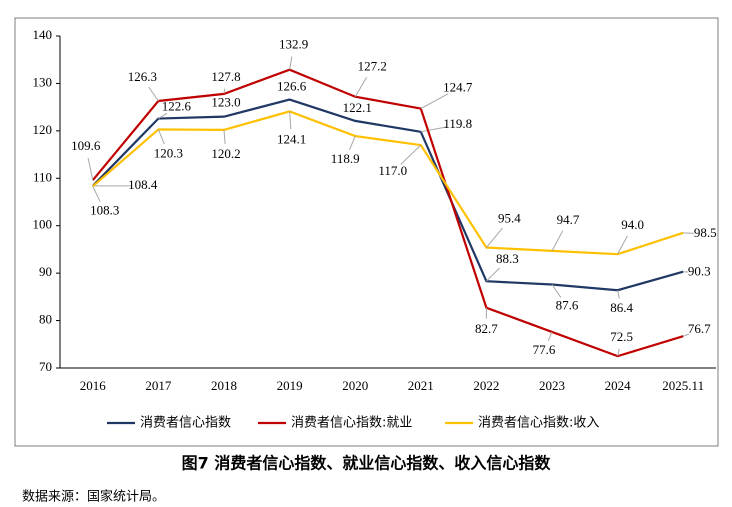 The image size is (732, 507). I want to click on x-tick-label: 2025.11, so click(683, 385).